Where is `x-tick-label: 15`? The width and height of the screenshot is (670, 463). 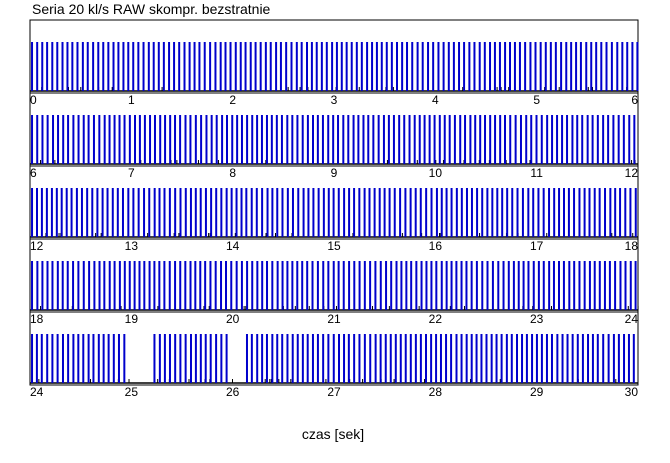
x-tick-label: 15 is located at coordinates (334, 246).